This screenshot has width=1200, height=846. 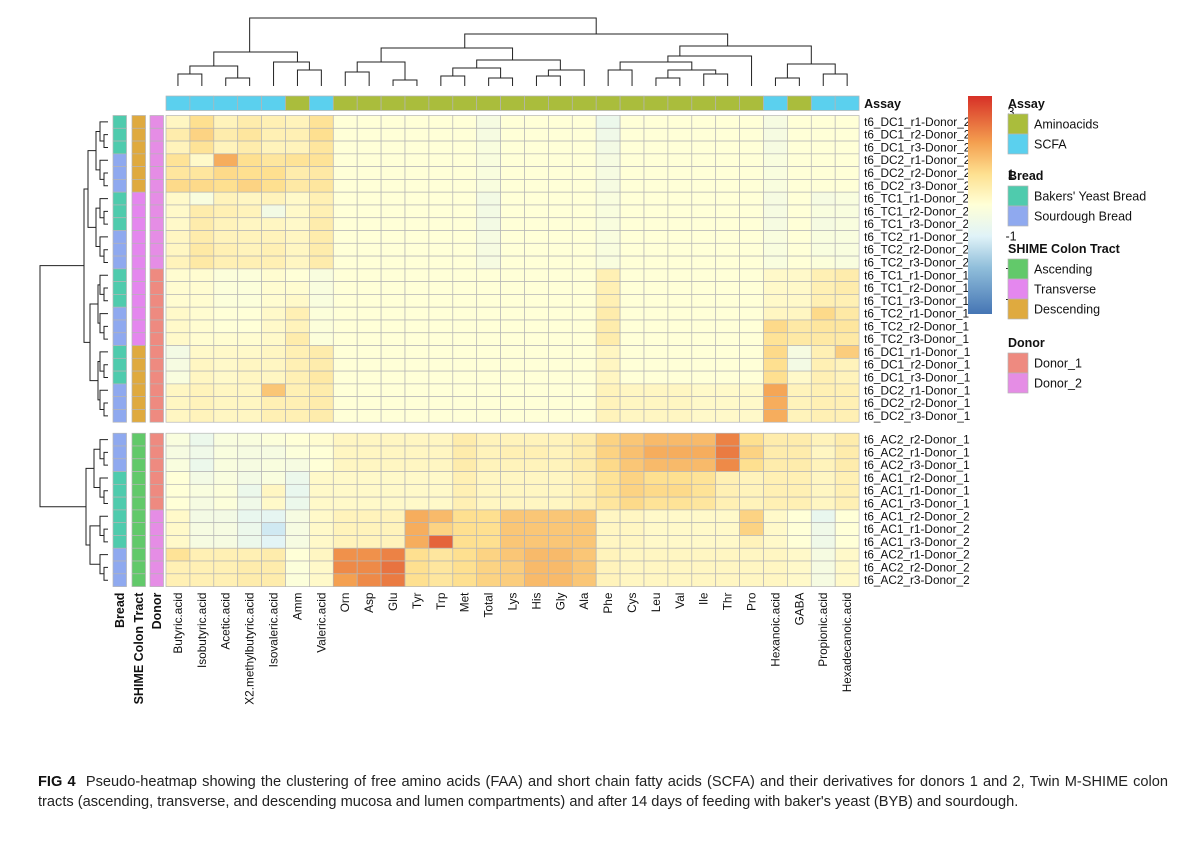 What do you see at coordinates (560, 601) in the screenshot?
I see `column-label: Gly` at bounding box center [560, 601].